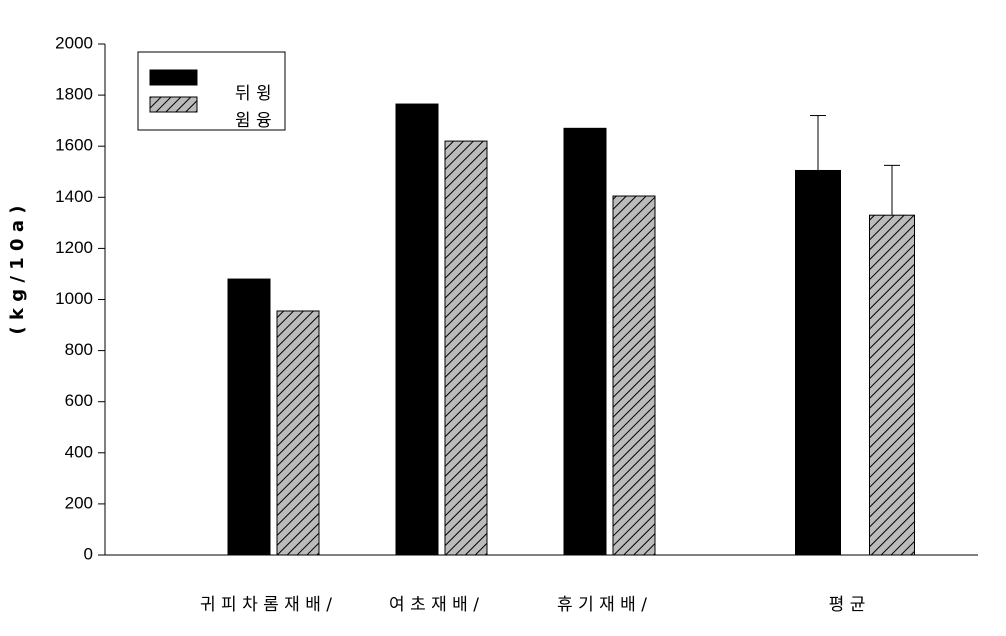  What do you see at coordinates (79, 502) in the screenshot?
I see `y-tick-label: 200` at bounding box center [79, 502].